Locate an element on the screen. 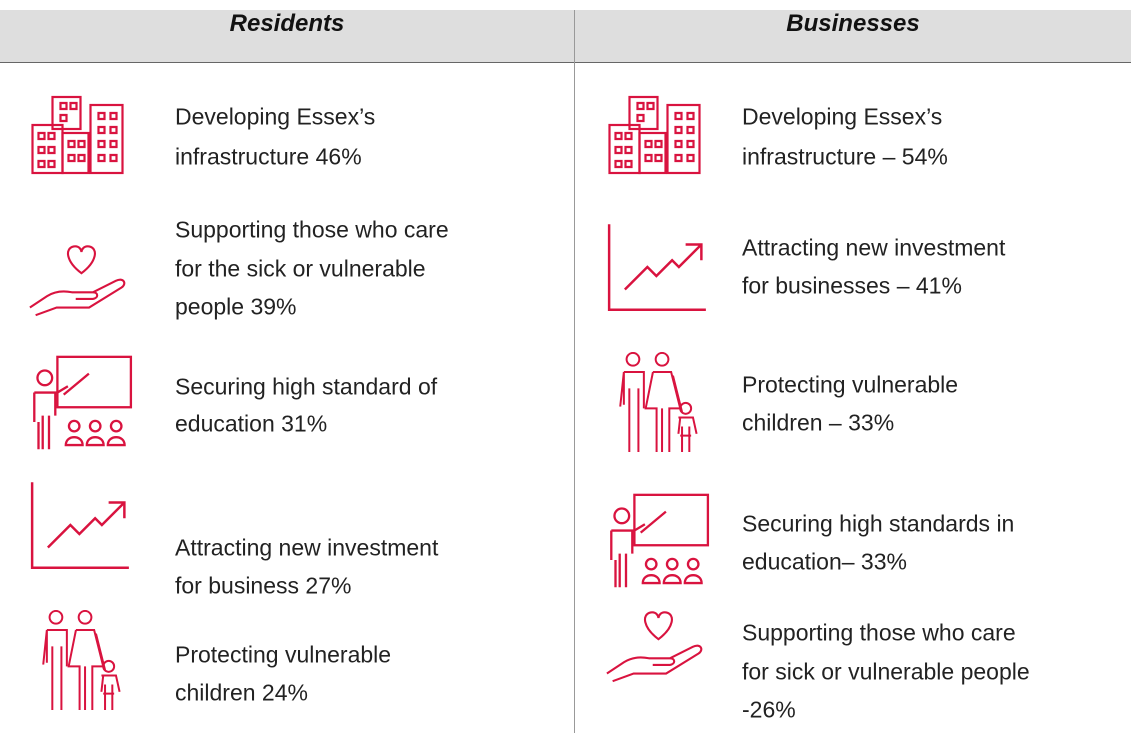 Image resolution: width=1131 pixels, height=733 pixels. item-text: for businesses – 41% is located at coordinates (852, 285).